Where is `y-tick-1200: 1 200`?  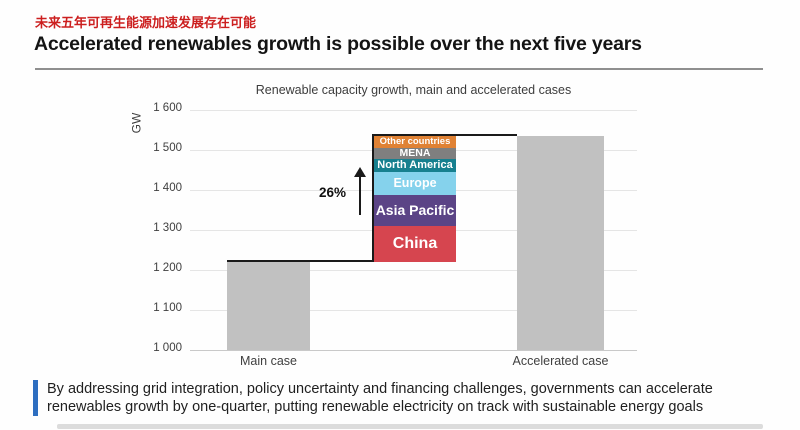 y-tick-1200: 1 200 is located at coordinates (167, 268).